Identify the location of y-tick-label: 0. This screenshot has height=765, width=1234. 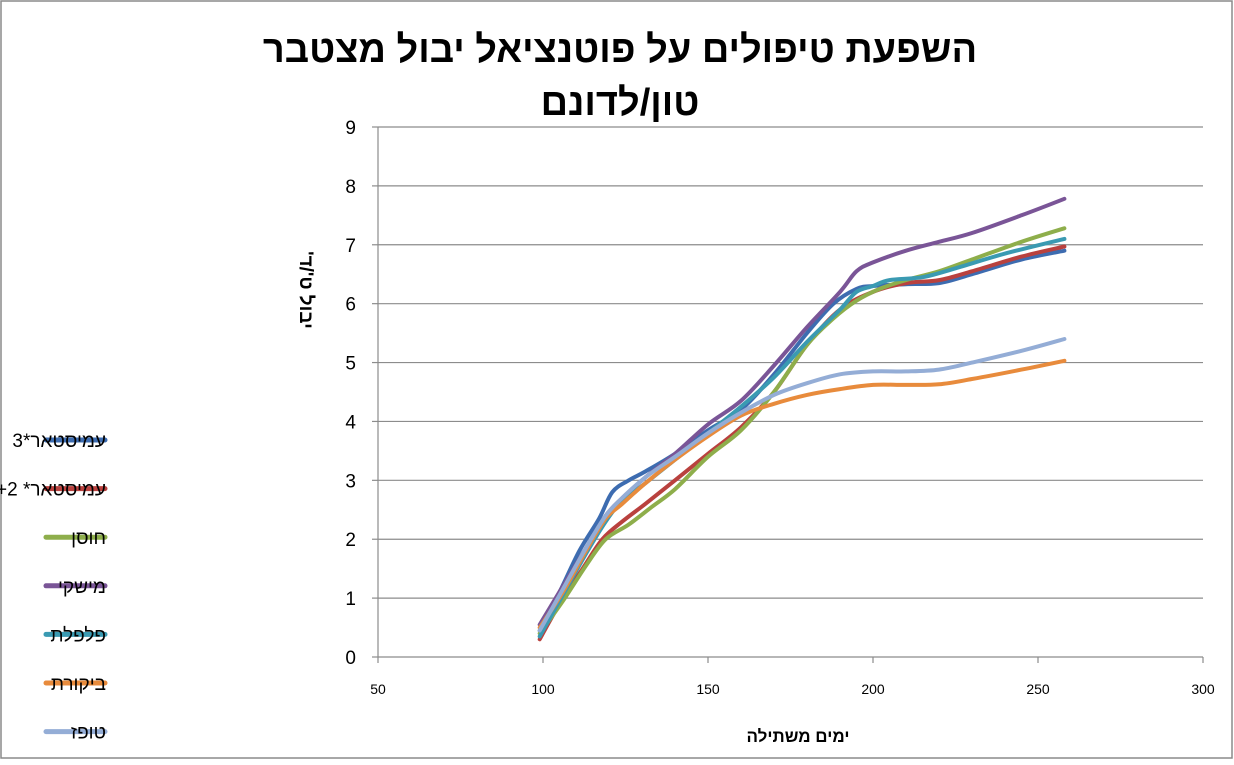
(350, 658).